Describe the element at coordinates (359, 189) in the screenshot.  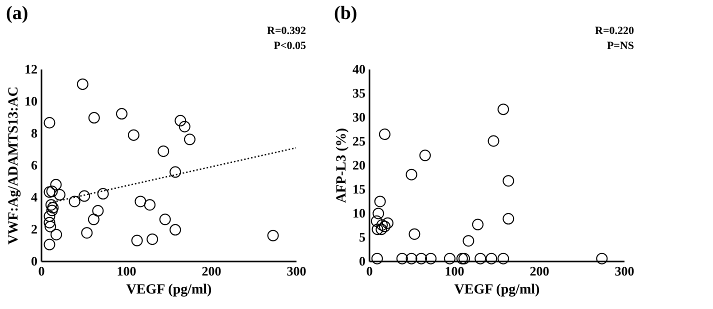
I see `y-tick-label: 15` at that location.